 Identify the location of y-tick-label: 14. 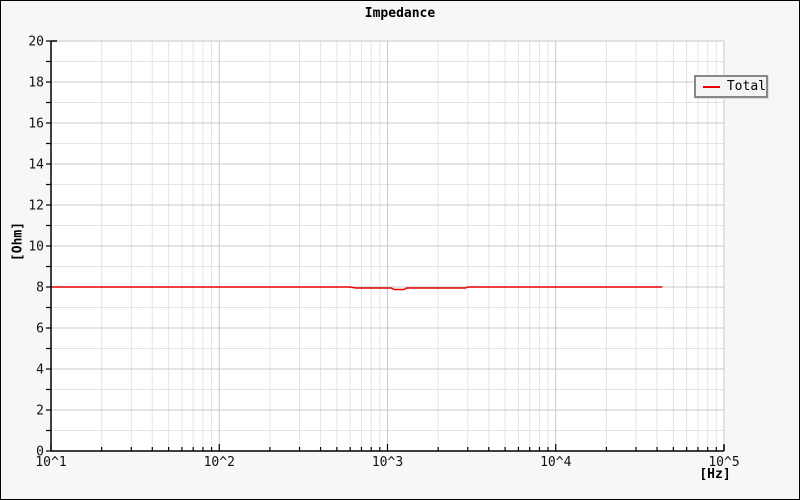
(36, 165).